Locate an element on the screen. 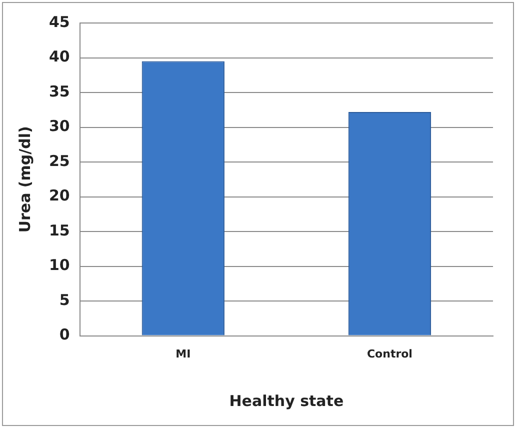 The width and height of the screenshot is (520, 430). y-tick-label: 30 is located at coordinates (59, 126).